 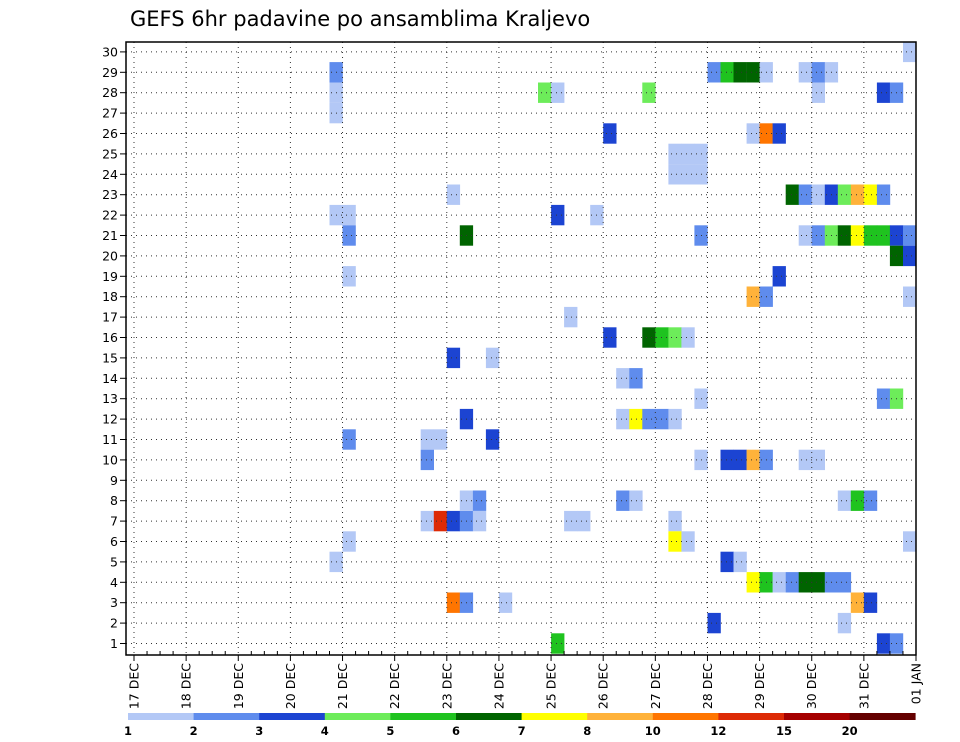 I want to click on y-tick-label: 16, so click(x=110, y=337).